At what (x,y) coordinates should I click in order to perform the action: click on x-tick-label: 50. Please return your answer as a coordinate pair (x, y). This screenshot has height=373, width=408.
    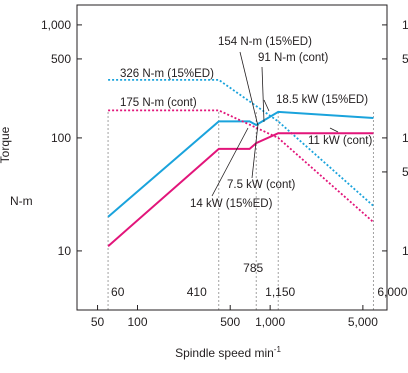
    Looking at the image, I should click on (98, 322).